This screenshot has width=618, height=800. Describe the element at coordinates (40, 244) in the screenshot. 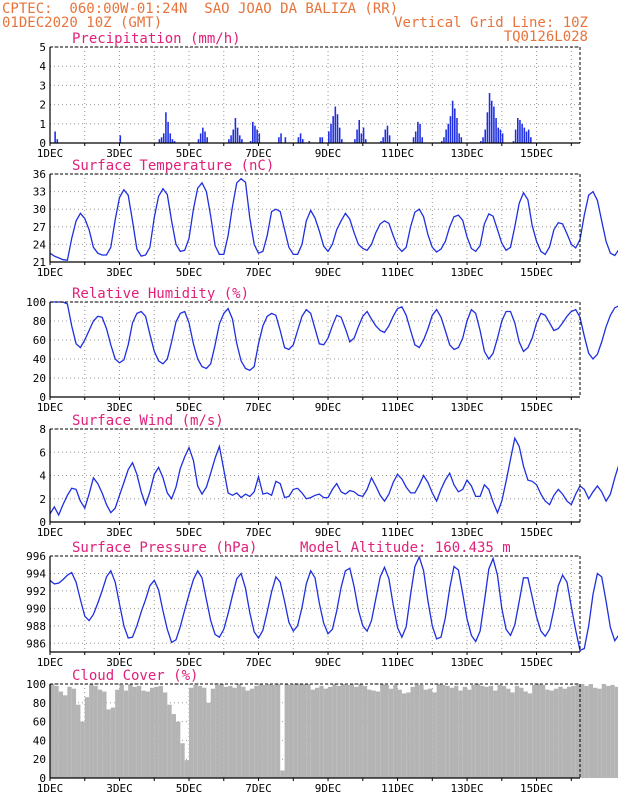

I see `temp-ytick-label: 24` at that location.